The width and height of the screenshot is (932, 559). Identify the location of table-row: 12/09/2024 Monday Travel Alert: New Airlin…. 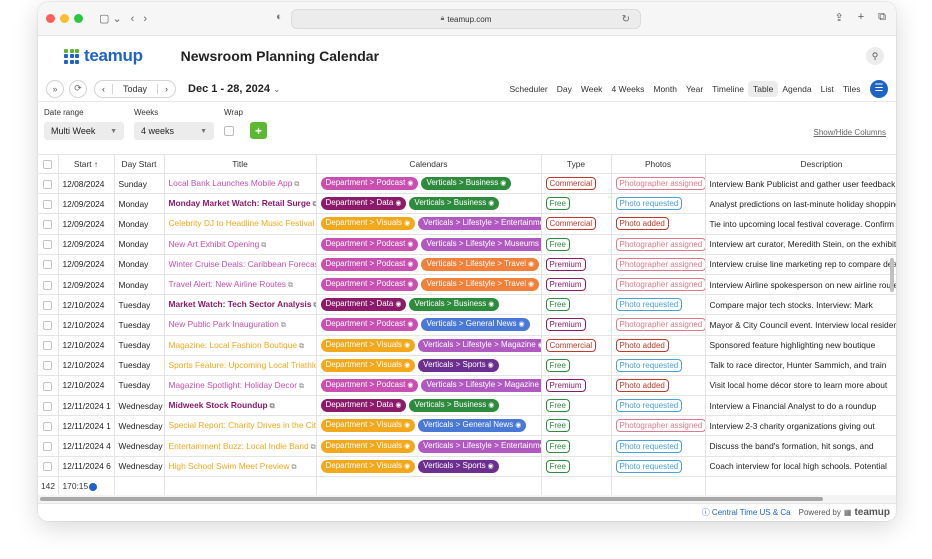
(467, 285).